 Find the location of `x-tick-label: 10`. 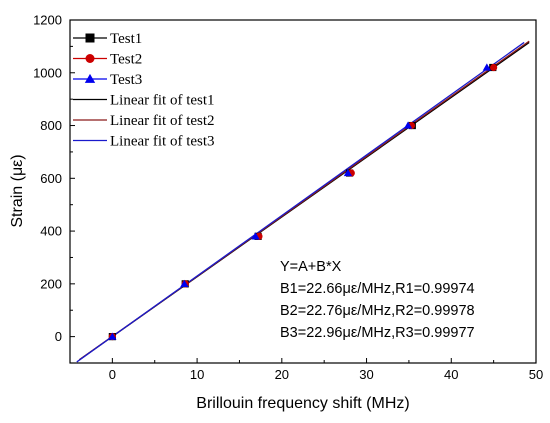

x-tick-label: 10 is located at coordinates (197, 374).